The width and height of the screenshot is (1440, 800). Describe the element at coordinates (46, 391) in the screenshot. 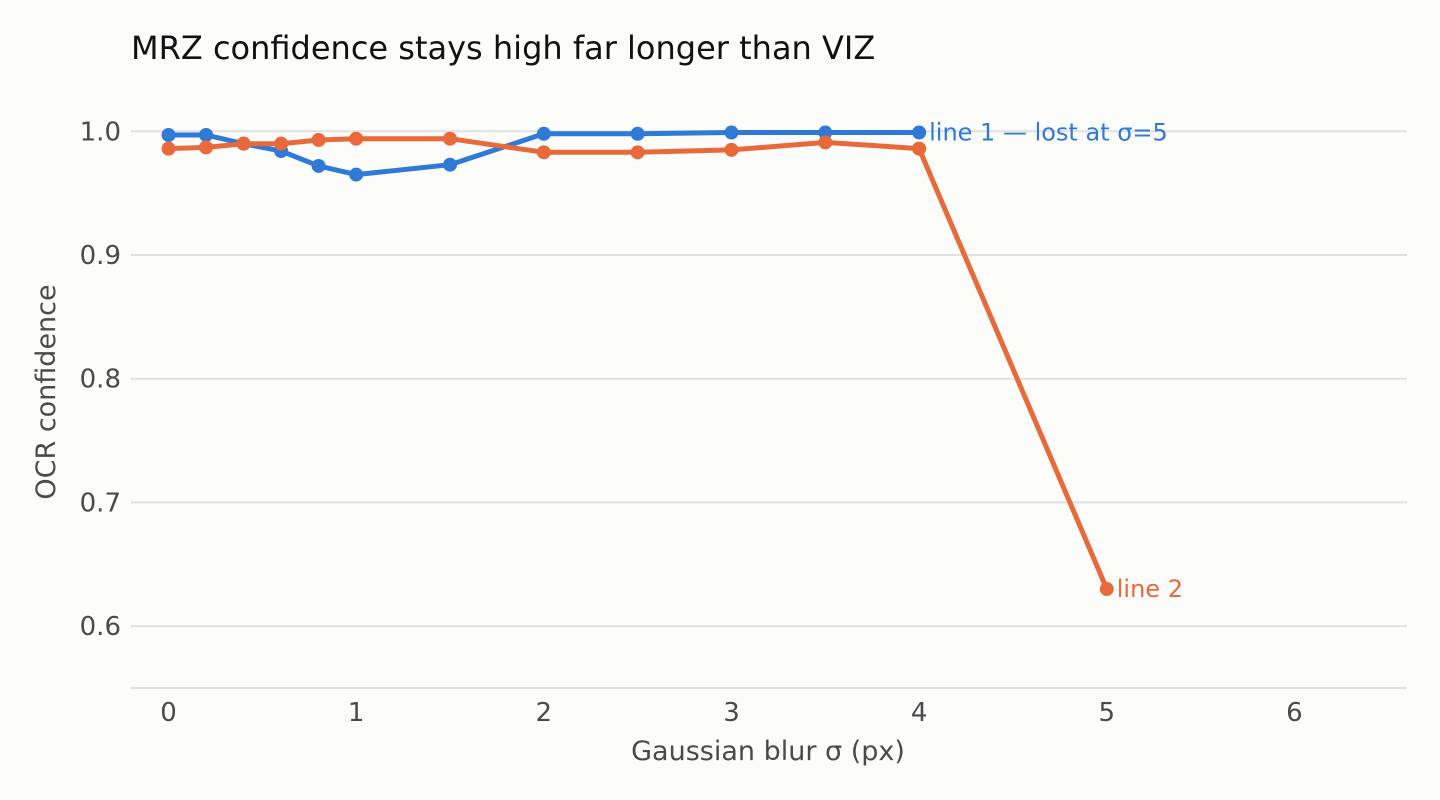

I see `y-axis-label: OCR confidence` at that location.